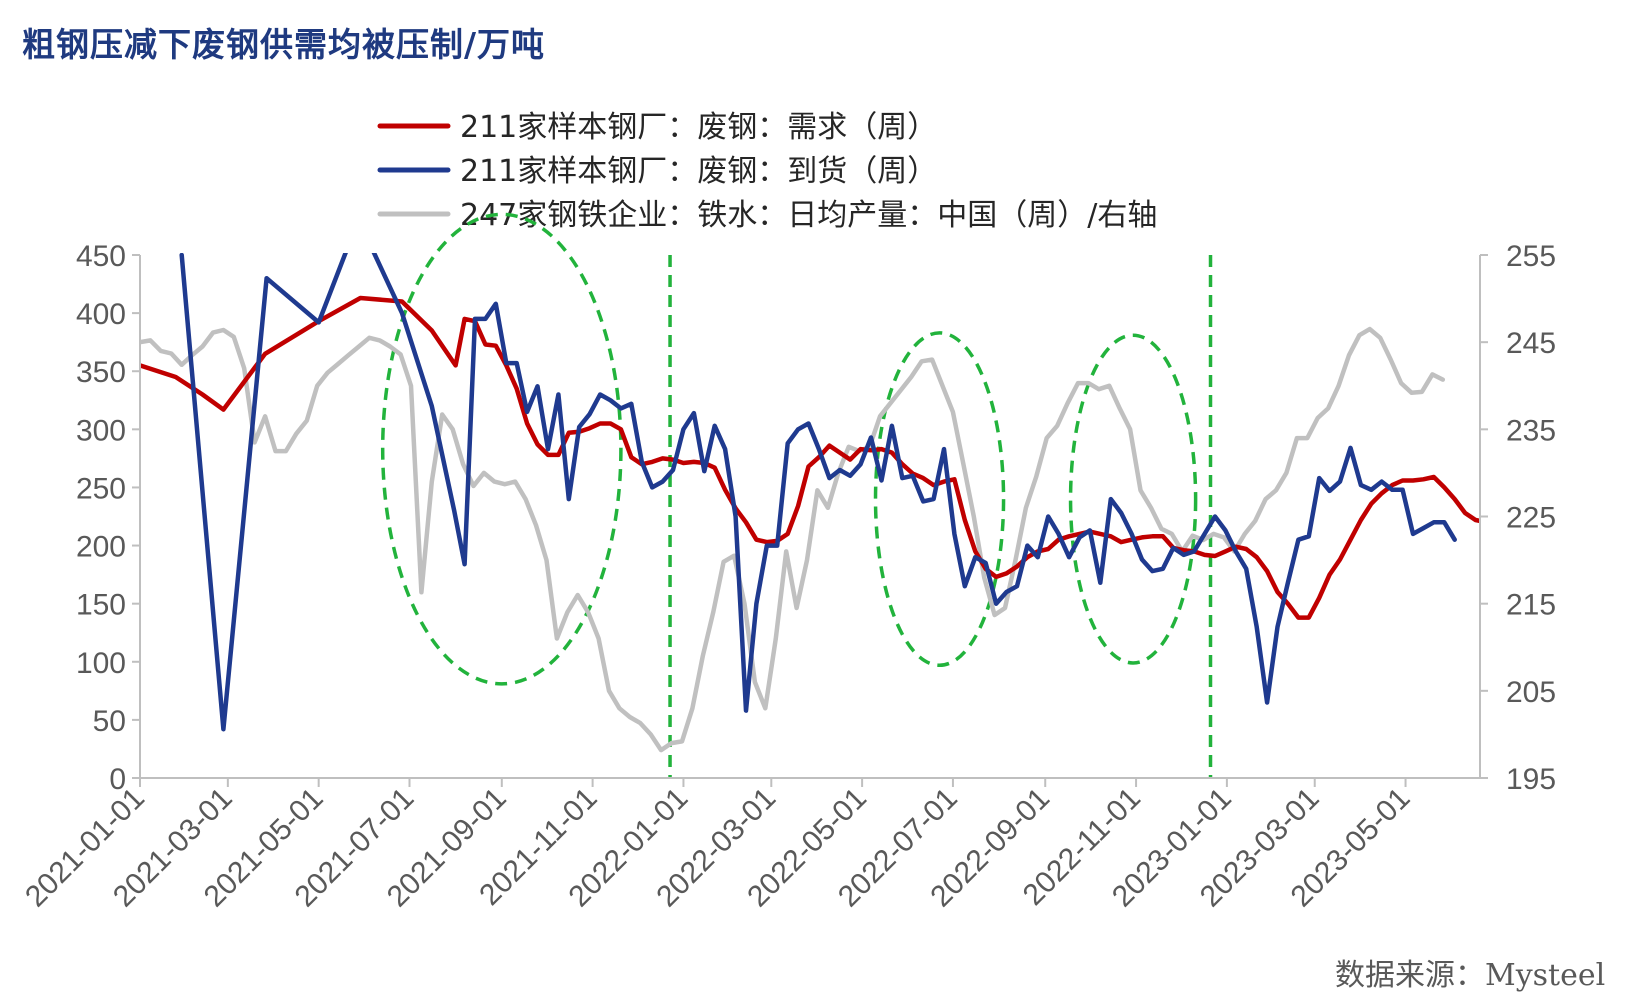 The height and width of the screenshot is (1005, 1640). I want to click on legend-label-2: 247家钢铁企业：铁水：日均产量：中国（周）/右轴, so click(808, 215).